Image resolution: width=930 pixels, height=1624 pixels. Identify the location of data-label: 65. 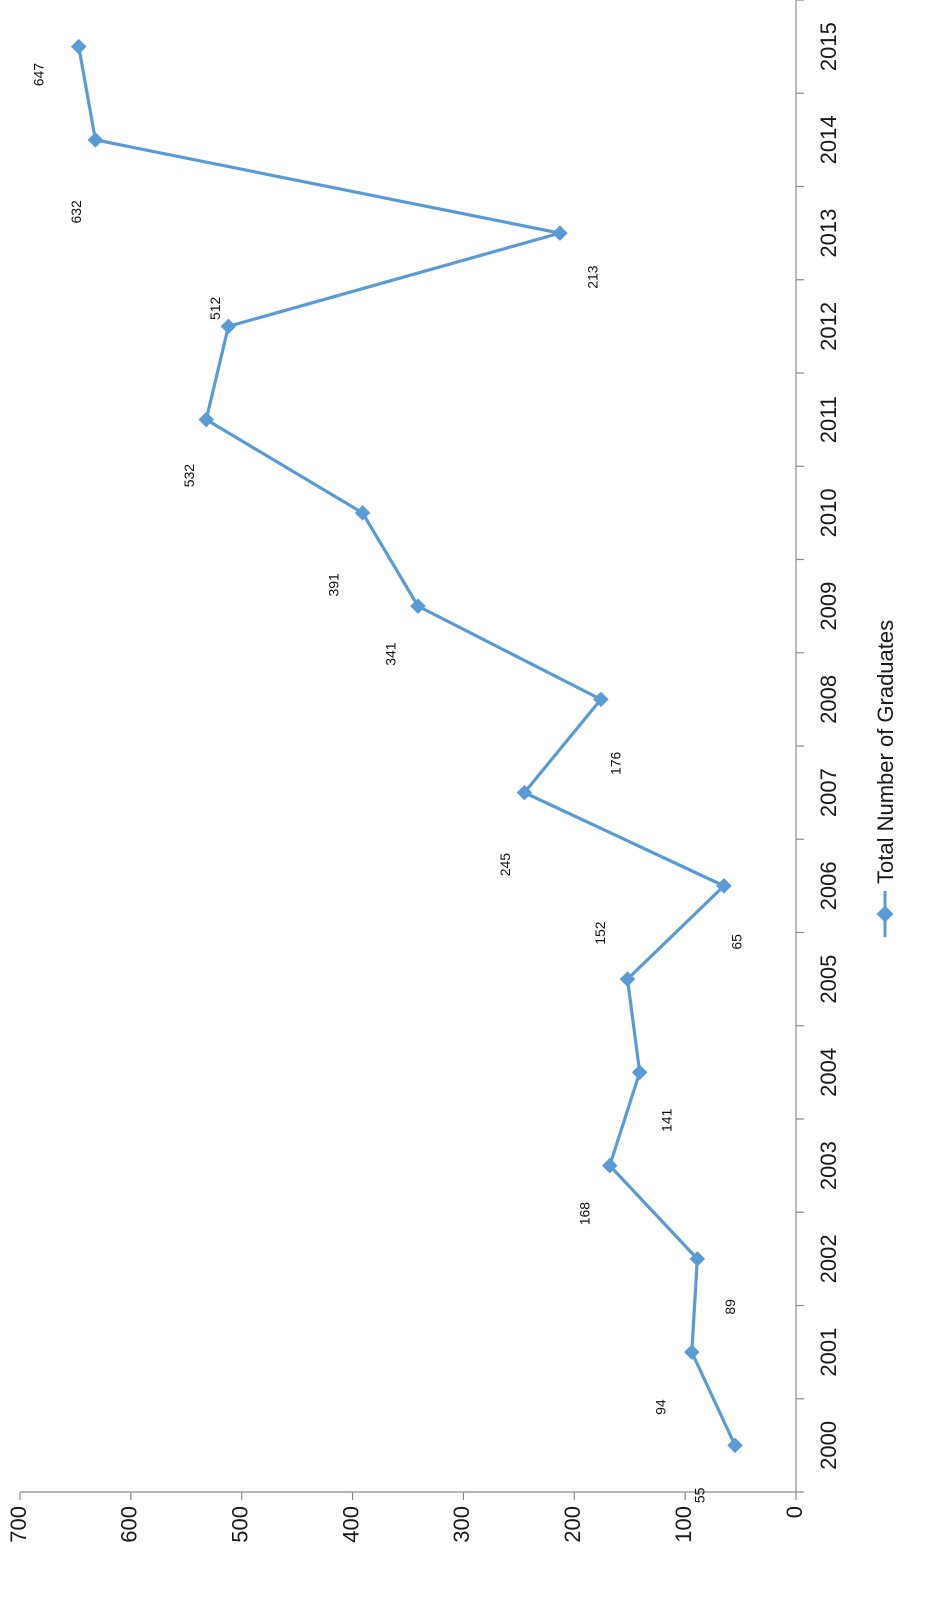
(737, 942).